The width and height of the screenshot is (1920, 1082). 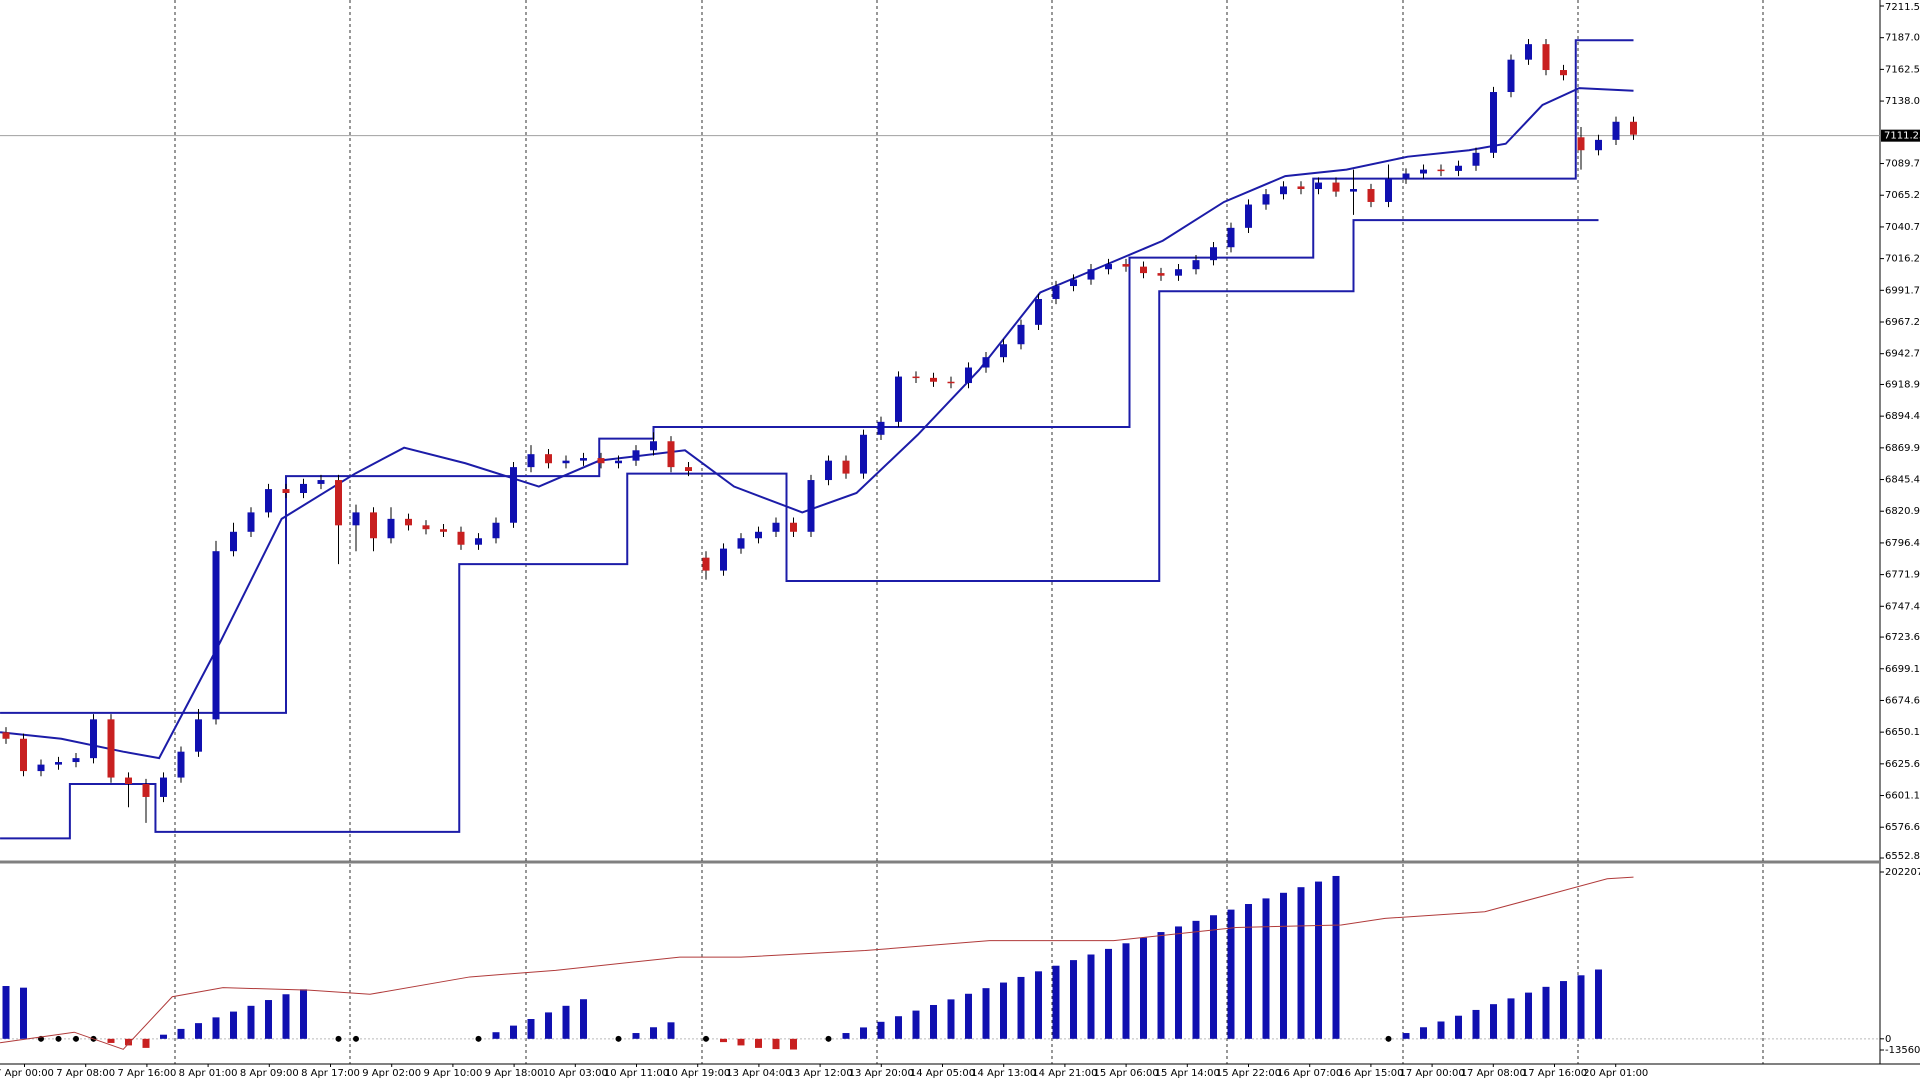 What do you see at coordinates (575, 1073) in the screenshot?
I see `x-tick-label: 10 Apr 03:00` at bounding box center [575, 1073].